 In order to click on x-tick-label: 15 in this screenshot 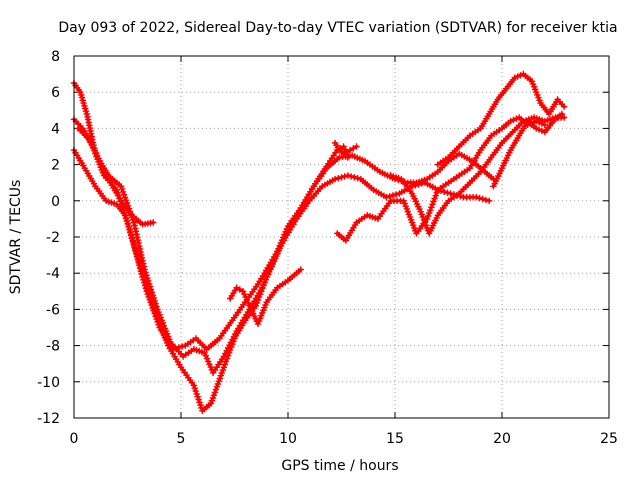, I will do `click(395, 439)`.